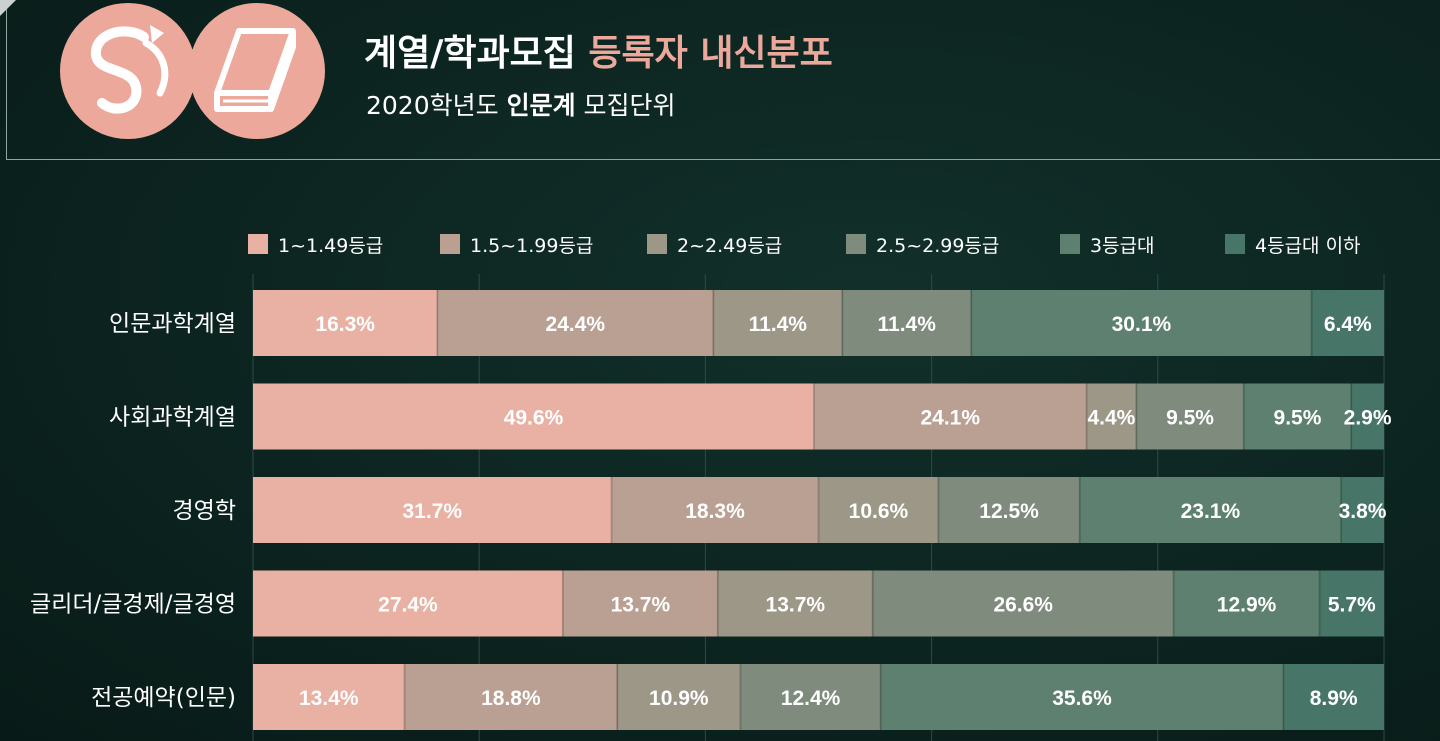 The height and width of the screenshot is (741, 1440). I want to click on data-label: 23.1%, so click(1211, 511).